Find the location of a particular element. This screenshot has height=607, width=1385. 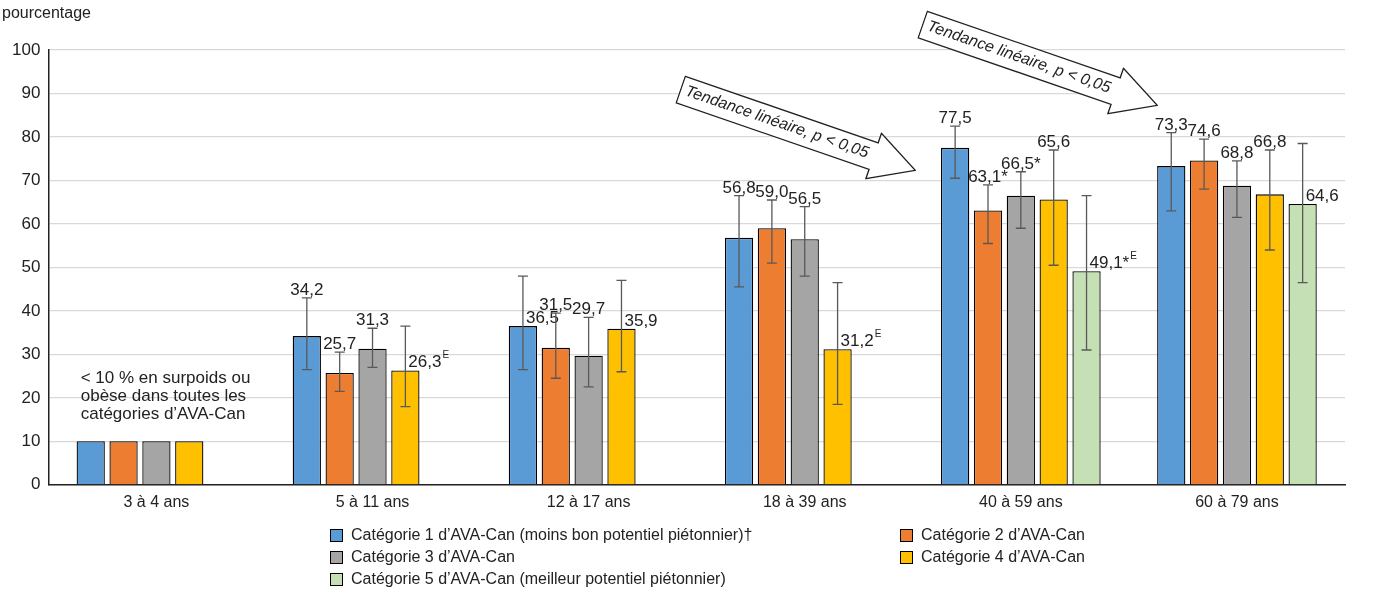

data-label: 77,5 is located at coordinates (955, 118).